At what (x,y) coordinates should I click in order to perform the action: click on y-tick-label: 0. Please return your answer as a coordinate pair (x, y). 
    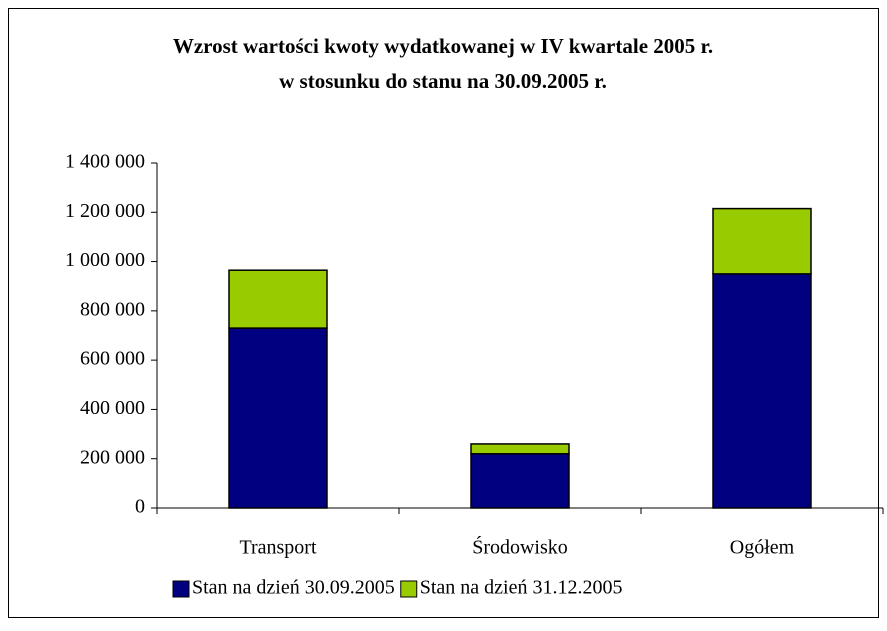
    Looking at the image, I should click on (140, 507).